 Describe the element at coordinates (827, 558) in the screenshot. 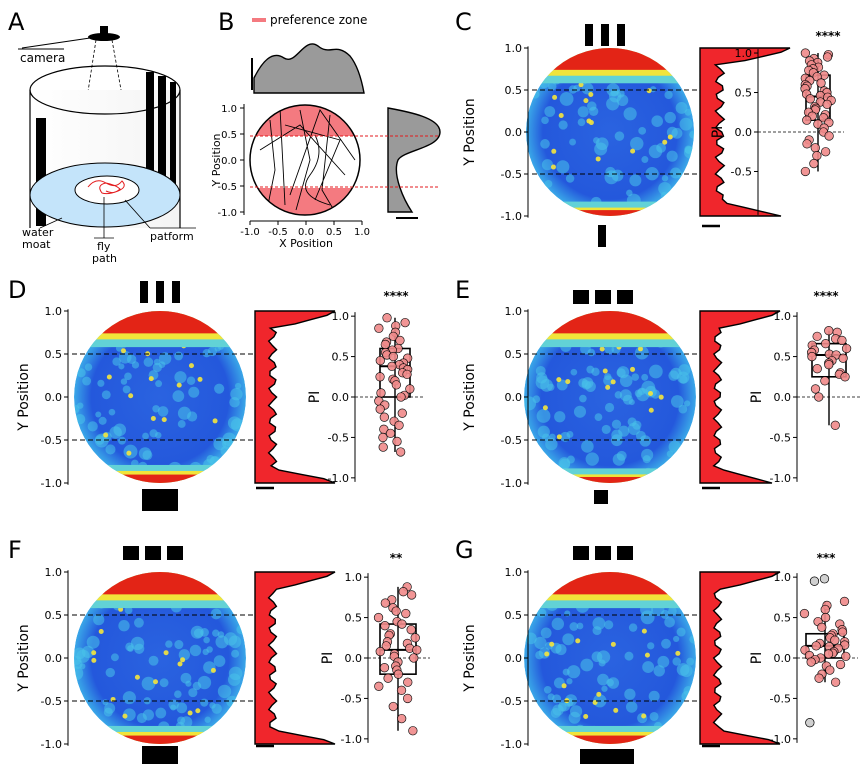

I see `significance-label: ***` at that location.